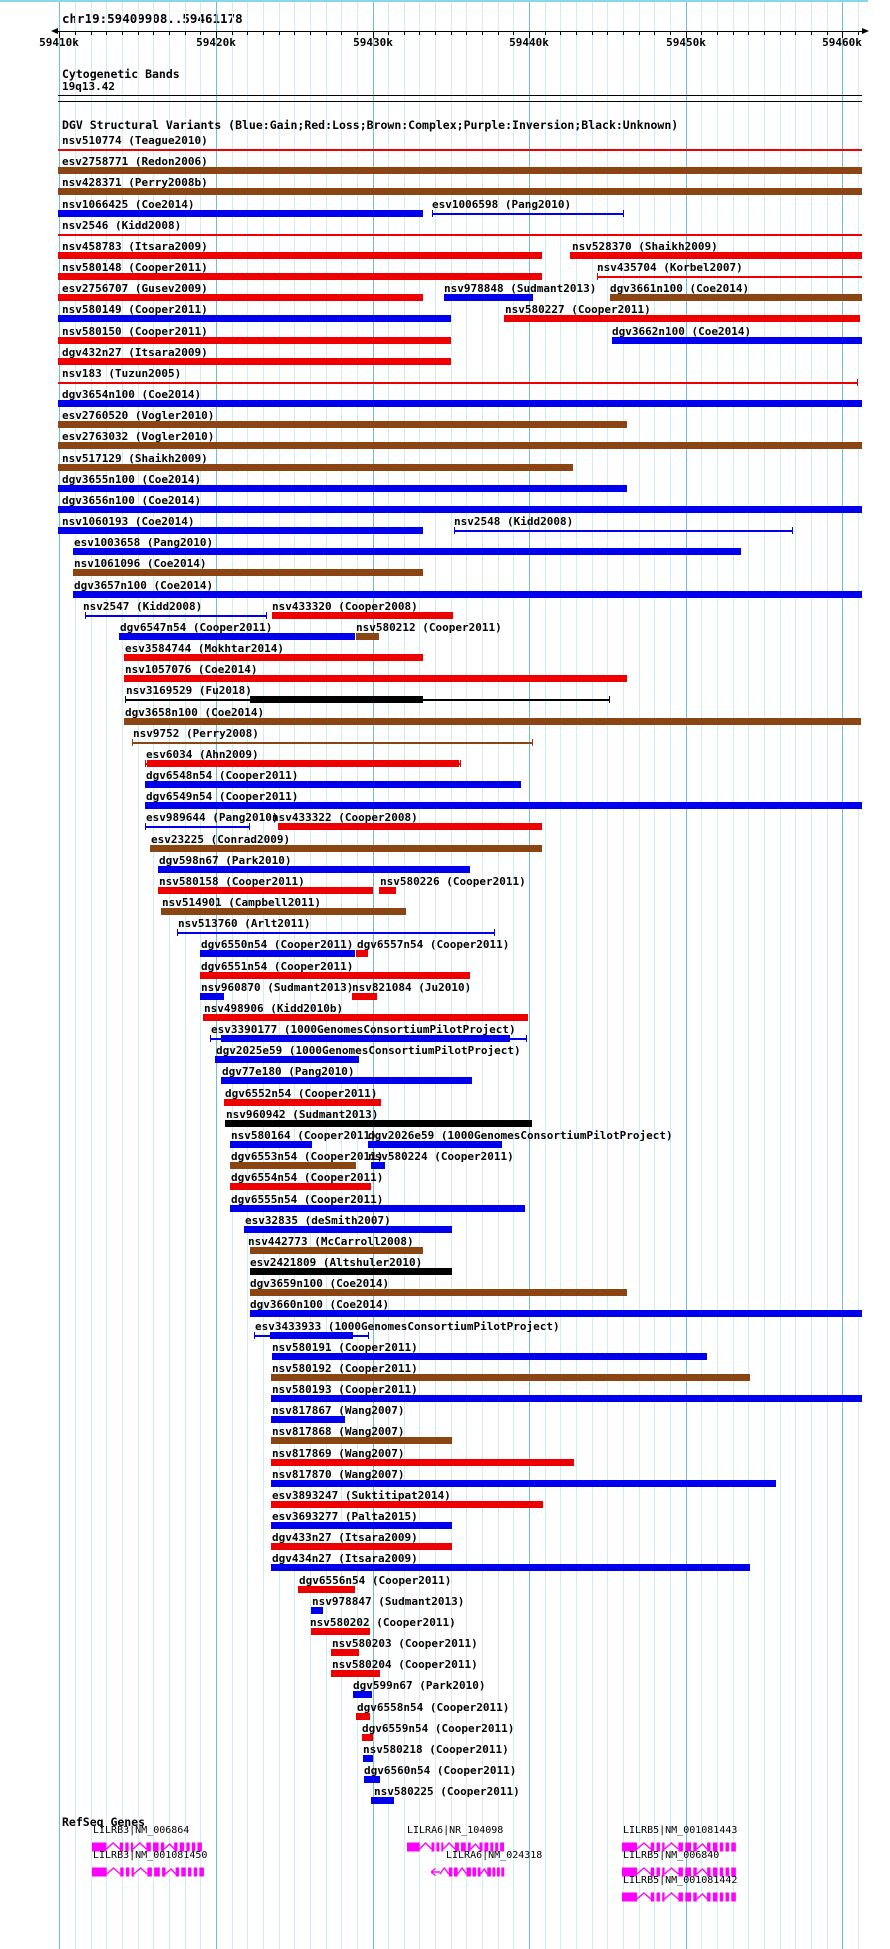 This screenshot has width=890, height=1949. I want to click on variant-label: dgv598n67 (Park2010), so click(225, 860).